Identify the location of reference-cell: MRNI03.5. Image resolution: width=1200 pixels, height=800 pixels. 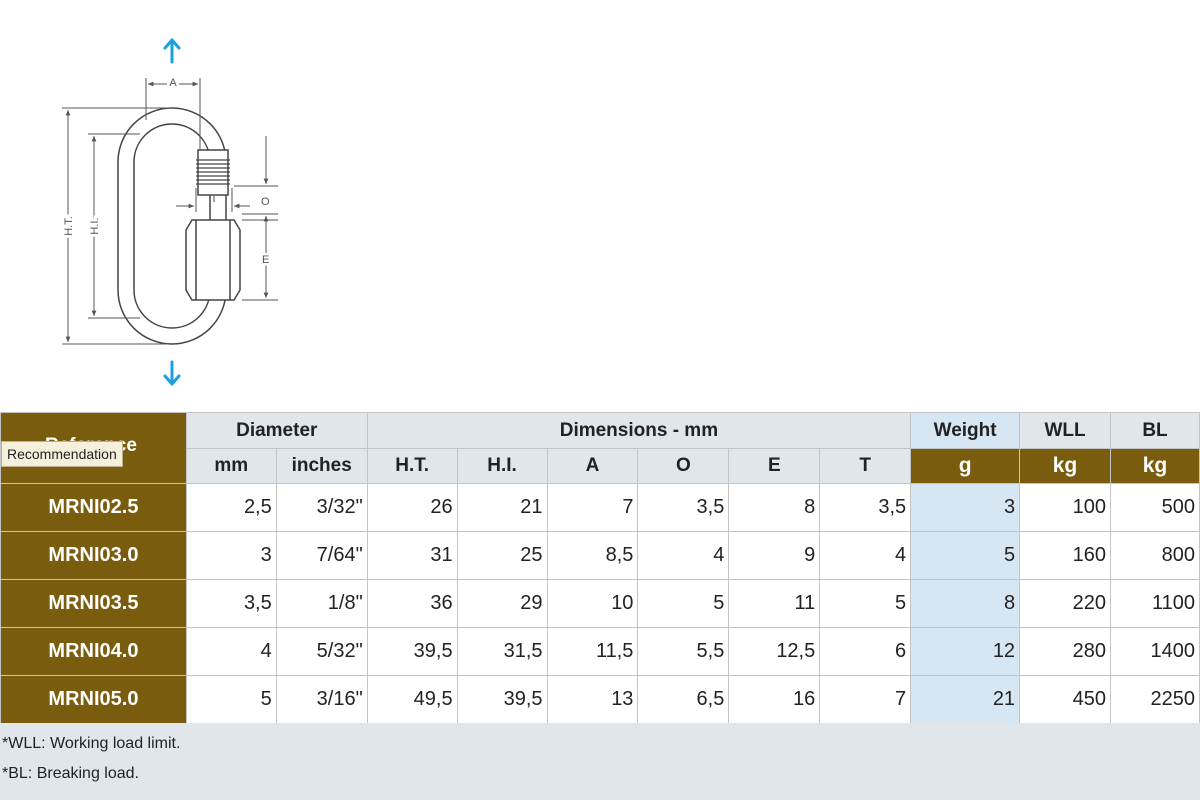
(93, 603).